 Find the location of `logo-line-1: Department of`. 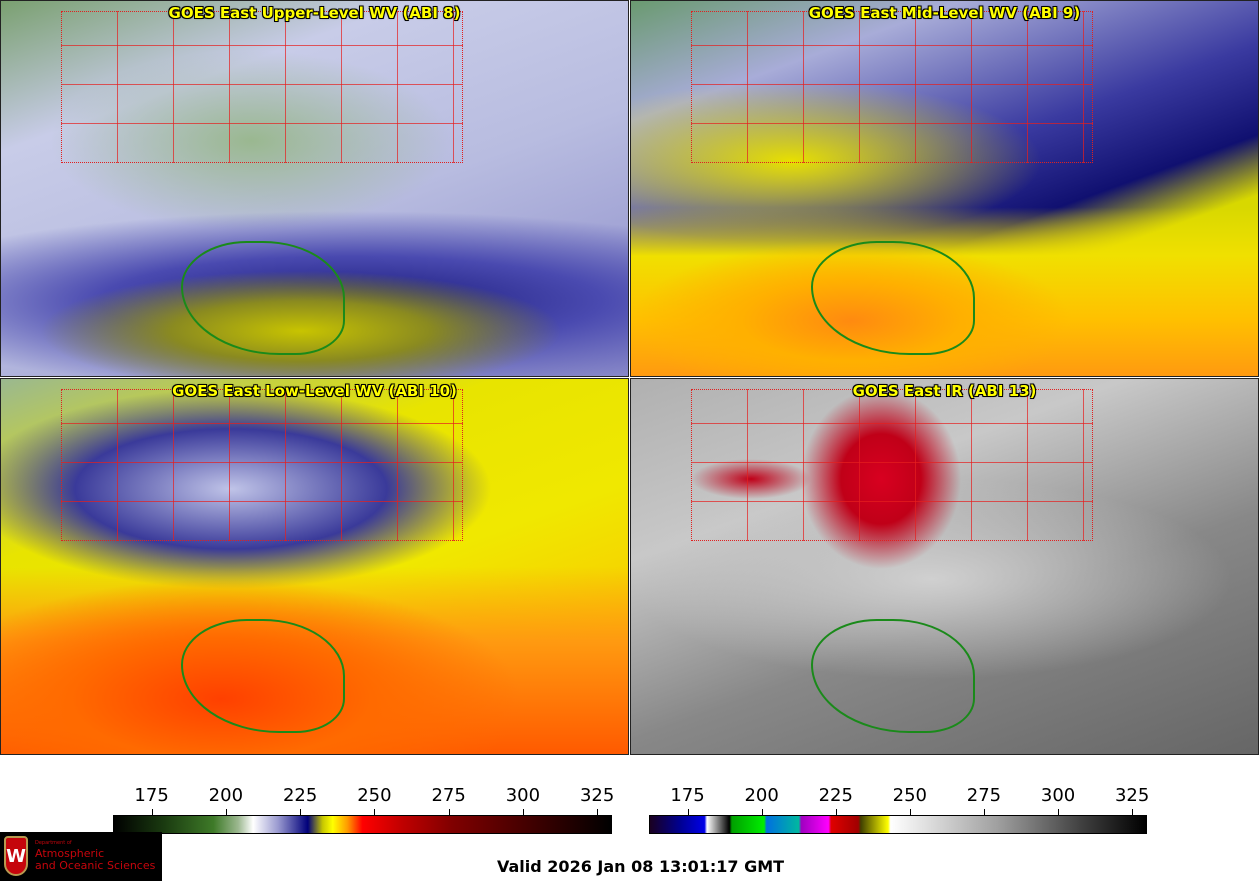

logo-line-1: Department of is located at coordinates (53, 843).